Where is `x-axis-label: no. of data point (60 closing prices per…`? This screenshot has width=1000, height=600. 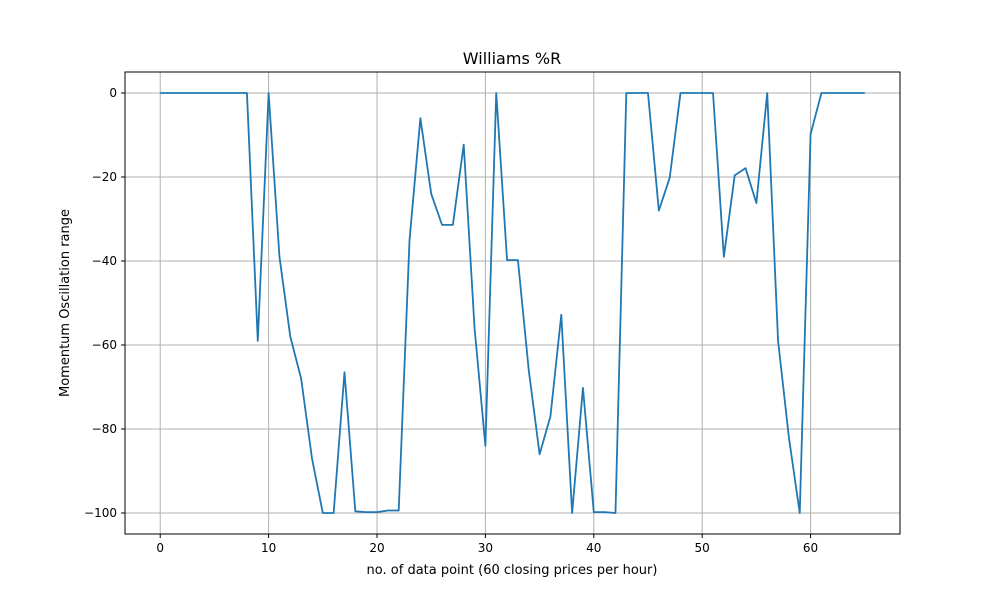 x-axis-label: no. of data point (60 closing prices per… is located at coordinates (512, 570).